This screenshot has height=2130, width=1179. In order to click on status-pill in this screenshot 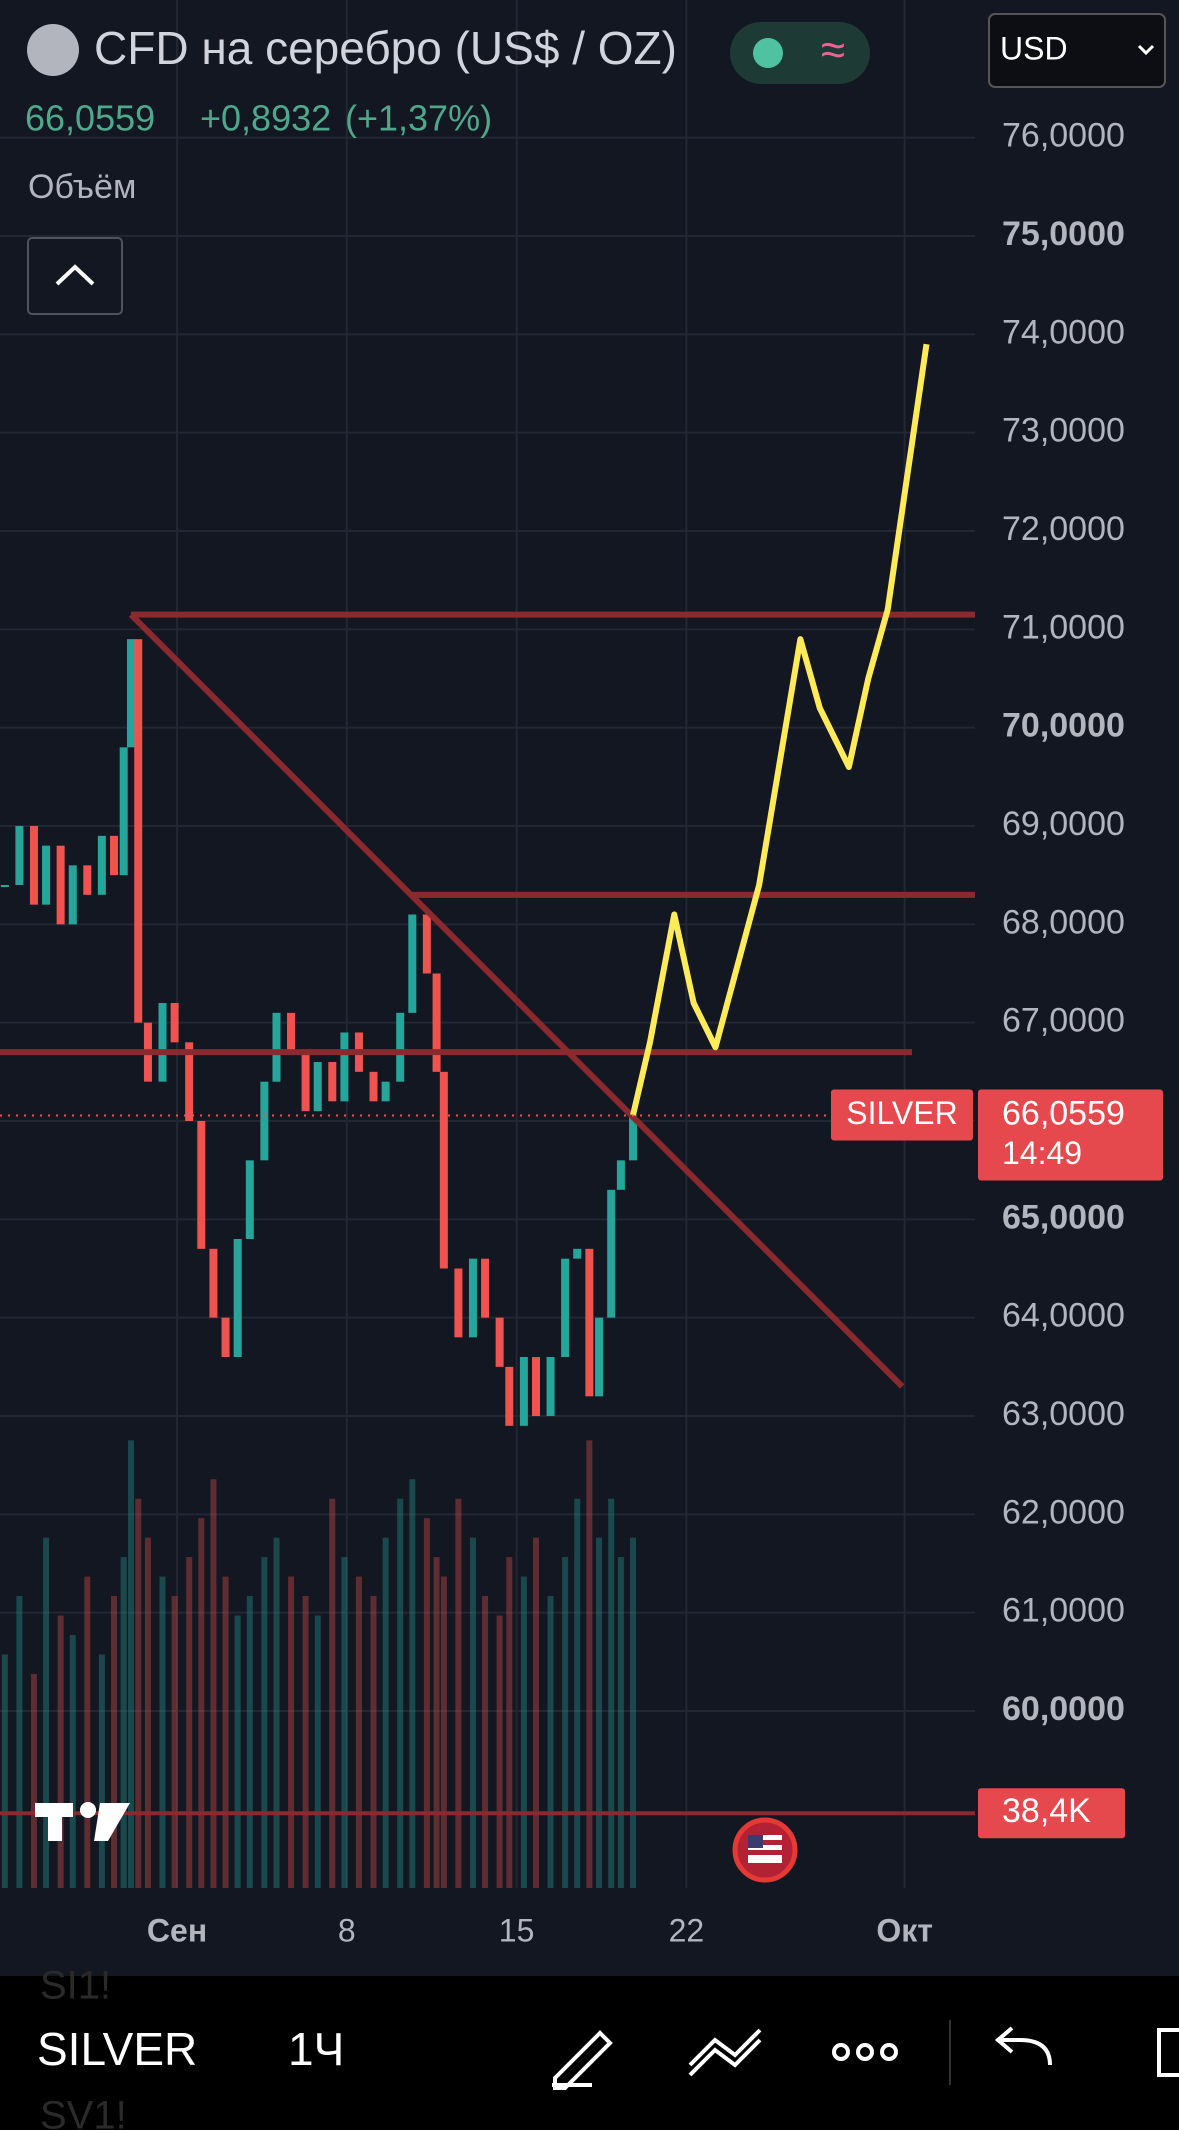, I will do `click(800, 53)`.